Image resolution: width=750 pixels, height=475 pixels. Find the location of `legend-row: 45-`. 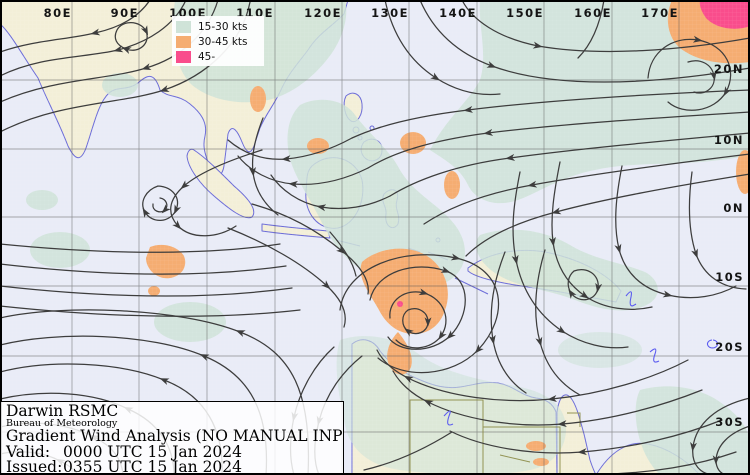

legend-row: 45- is located at coordinates (218, 56).